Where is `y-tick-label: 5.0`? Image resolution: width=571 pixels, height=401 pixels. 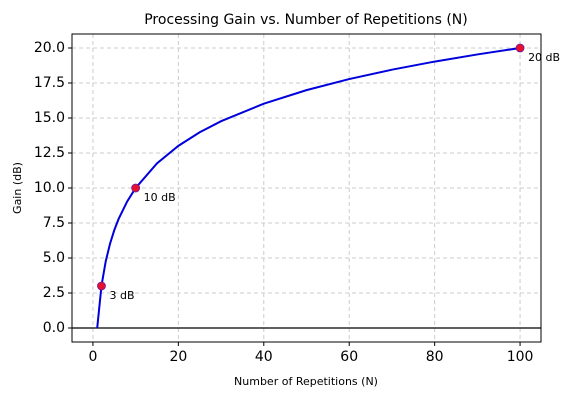 y-tick-label: 5.0 is located at coordinates (54, 258).